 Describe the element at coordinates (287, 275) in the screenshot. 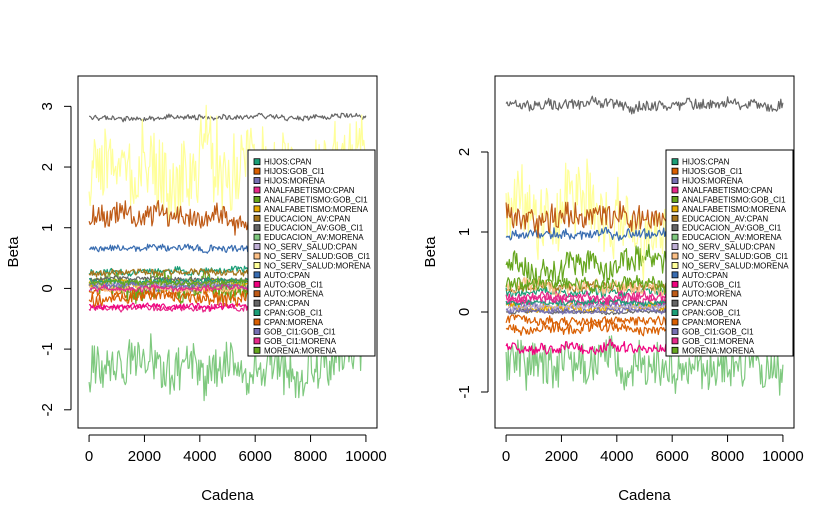

I see `legend-label: AUTO:CPAN` at that location.